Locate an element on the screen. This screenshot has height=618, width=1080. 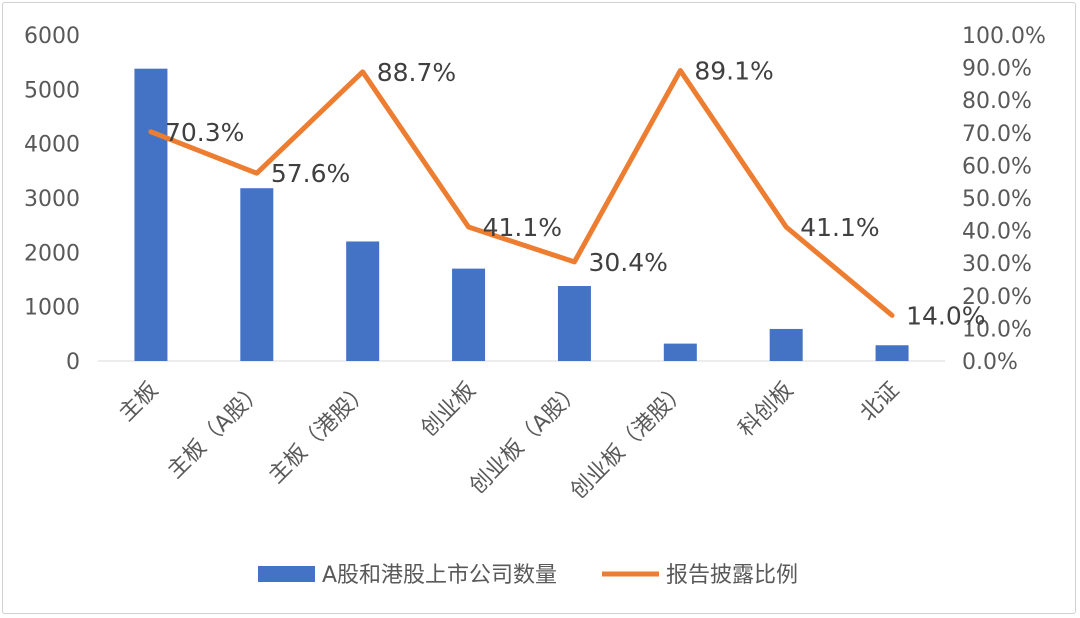
line-data-label: 57.6% is located at coordinates (310, 173).